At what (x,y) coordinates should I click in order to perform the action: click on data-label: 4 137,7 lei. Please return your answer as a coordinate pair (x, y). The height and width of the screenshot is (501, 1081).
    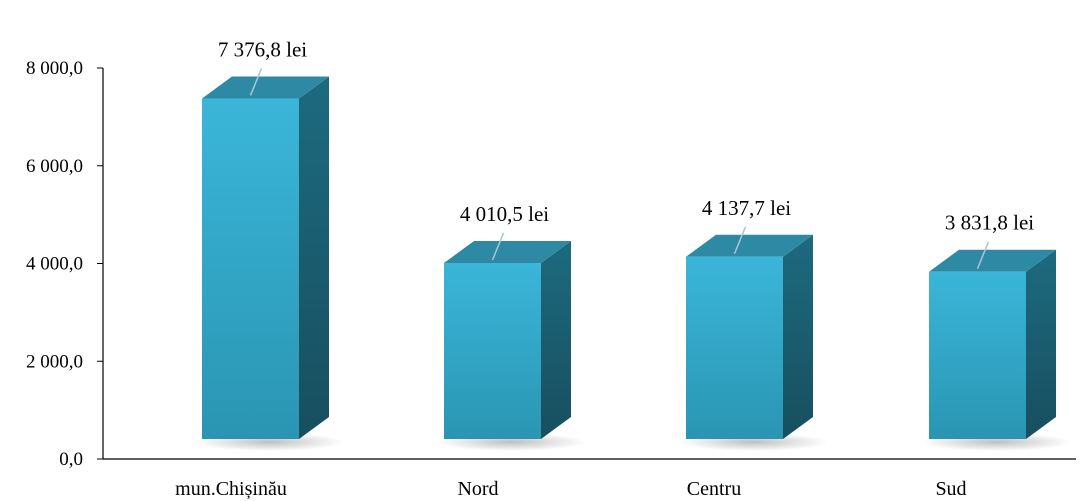
    Looking at the image, I should click on (746, 208).